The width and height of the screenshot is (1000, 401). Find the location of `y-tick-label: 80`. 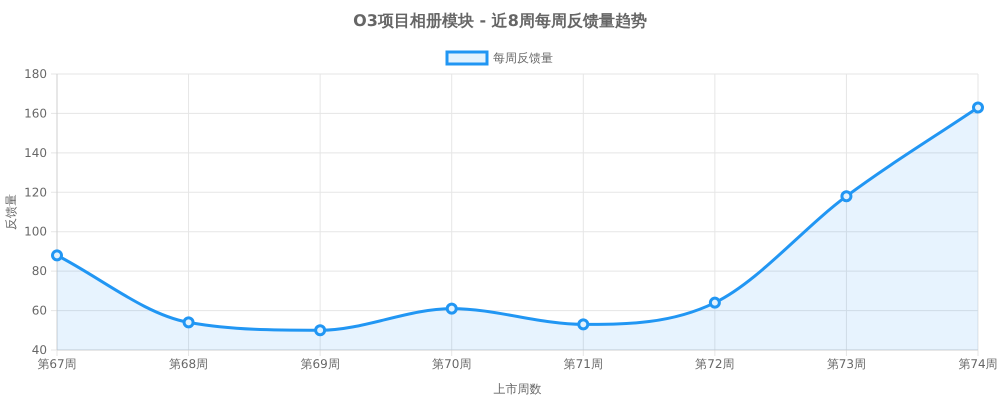

y-tick-label: 80 is located at coordinates (39, 271).